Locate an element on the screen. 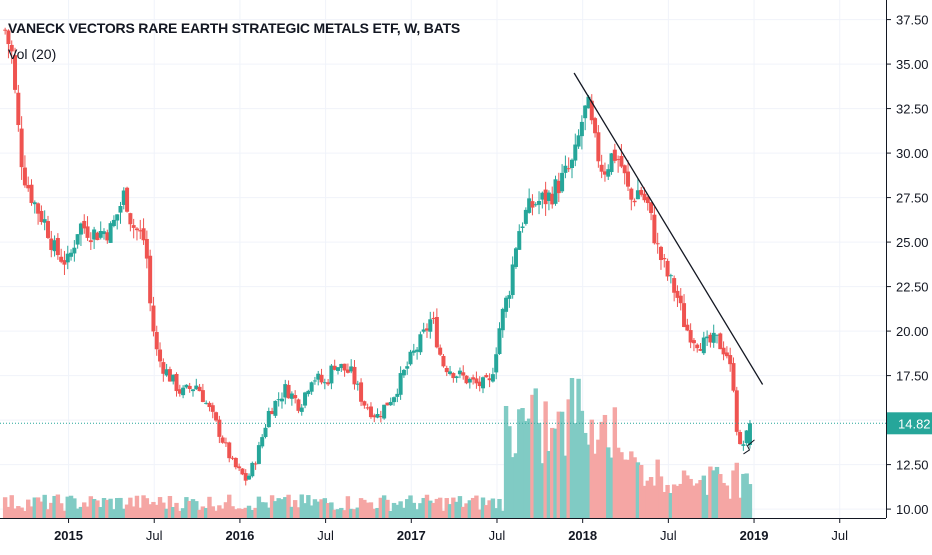 The width and height of the screenshot is (932, 555). last-price-badge is located at coordinates (909, 423).